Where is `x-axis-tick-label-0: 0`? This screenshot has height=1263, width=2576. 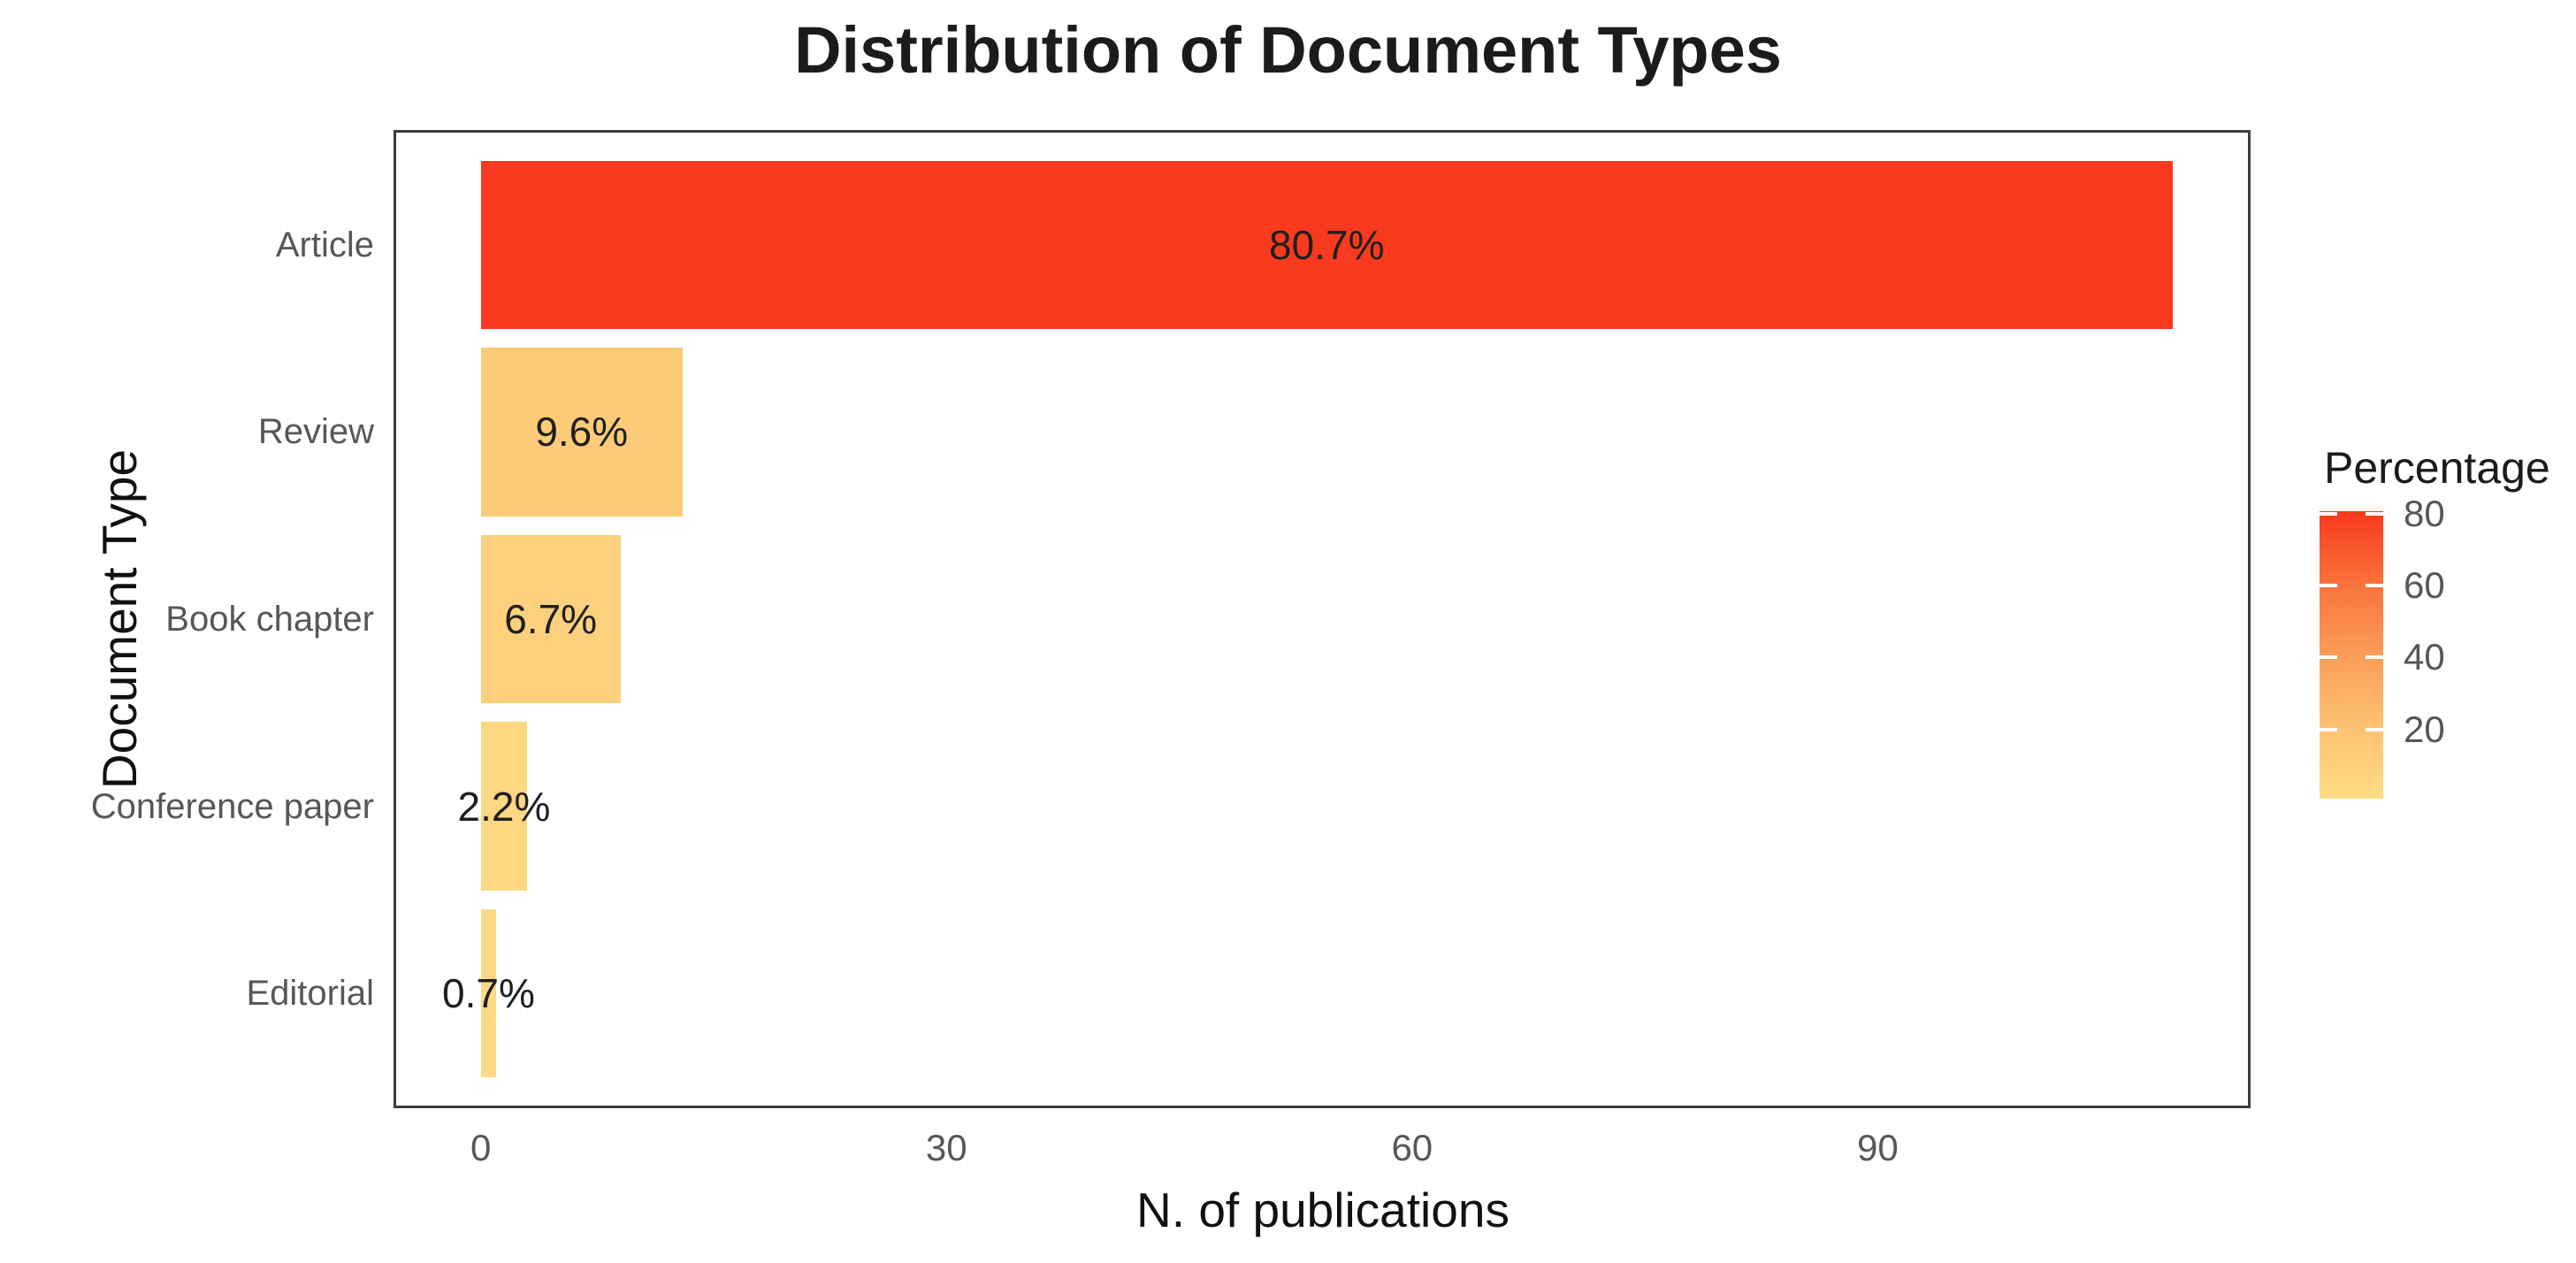 x-axis-tick-label-0: 0 is located at coordinates (481, 1147).